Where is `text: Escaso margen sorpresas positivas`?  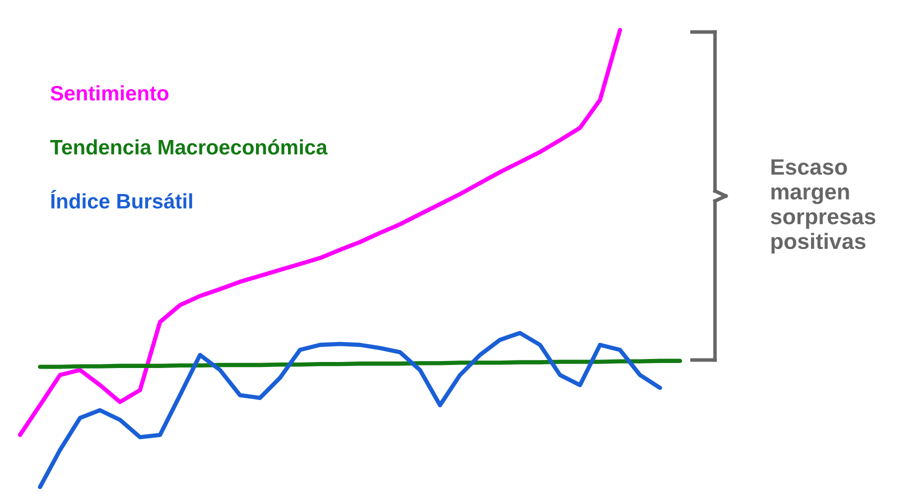
text: Escaso margen sorpresas positivas is located at coordinates (823, 206).